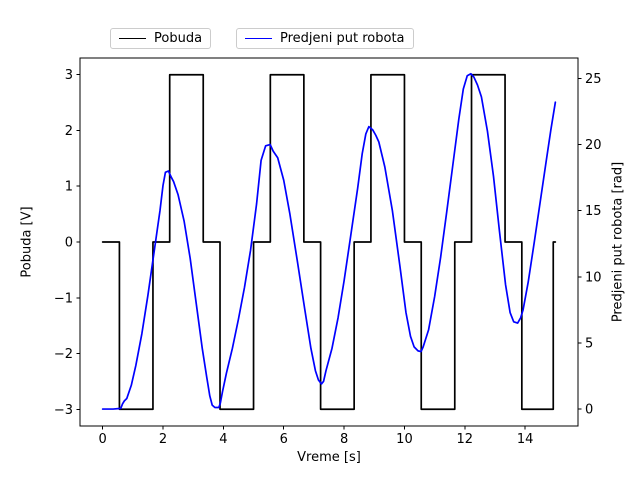 Image resolution: width=640 pixels, height=480 pixels. Describe the element at coordinates (163, 439) in the screenshot. I see `x-tick-label: 2` at that location.